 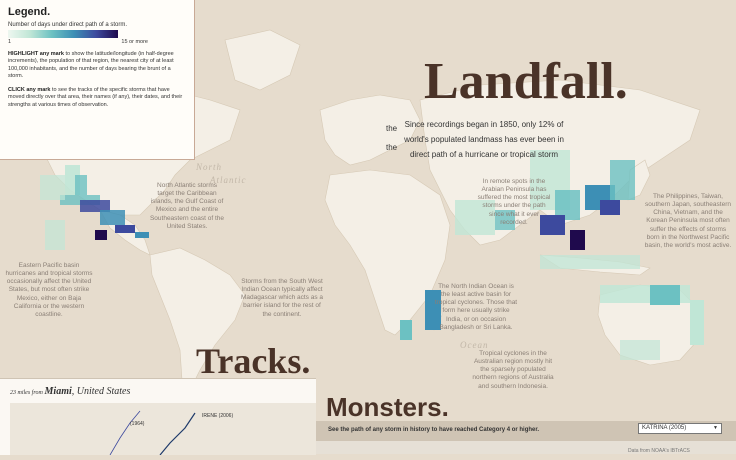 I want to click on storm-select: KATRINA (2005) ▼, so click(x=680, y=428).